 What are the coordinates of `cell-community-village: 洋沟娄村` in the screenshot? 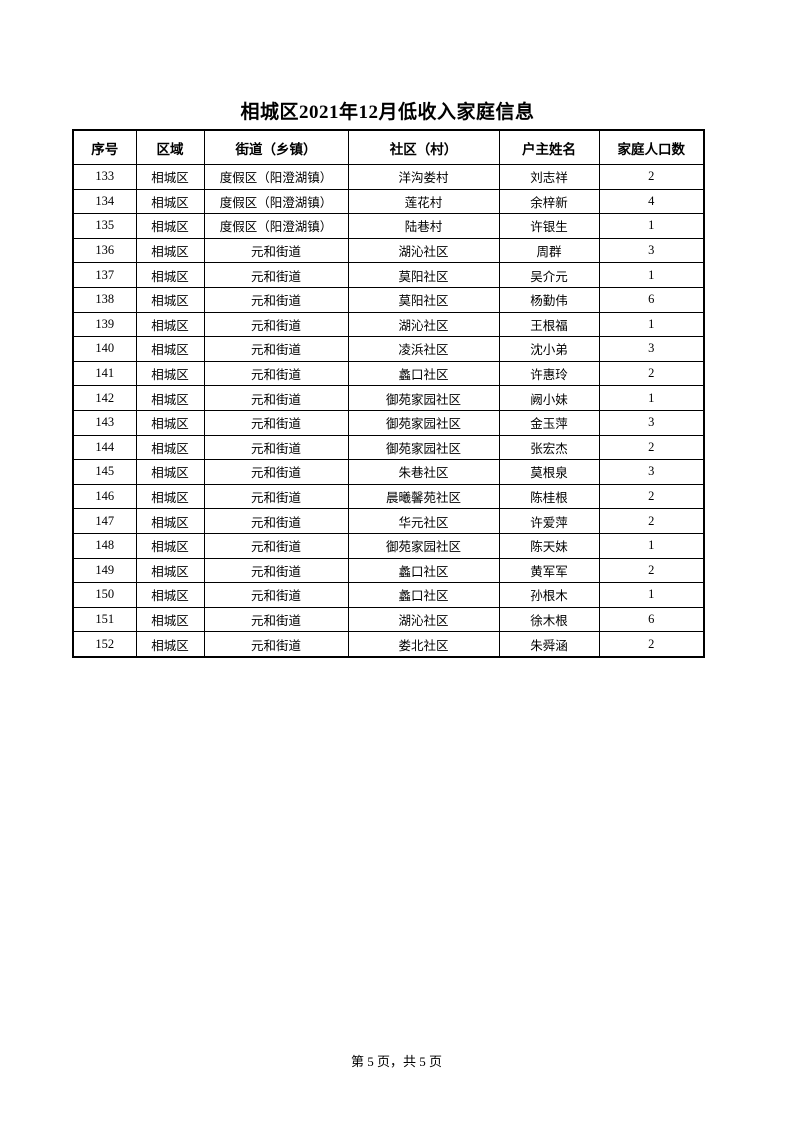 It's located at (423, 177).